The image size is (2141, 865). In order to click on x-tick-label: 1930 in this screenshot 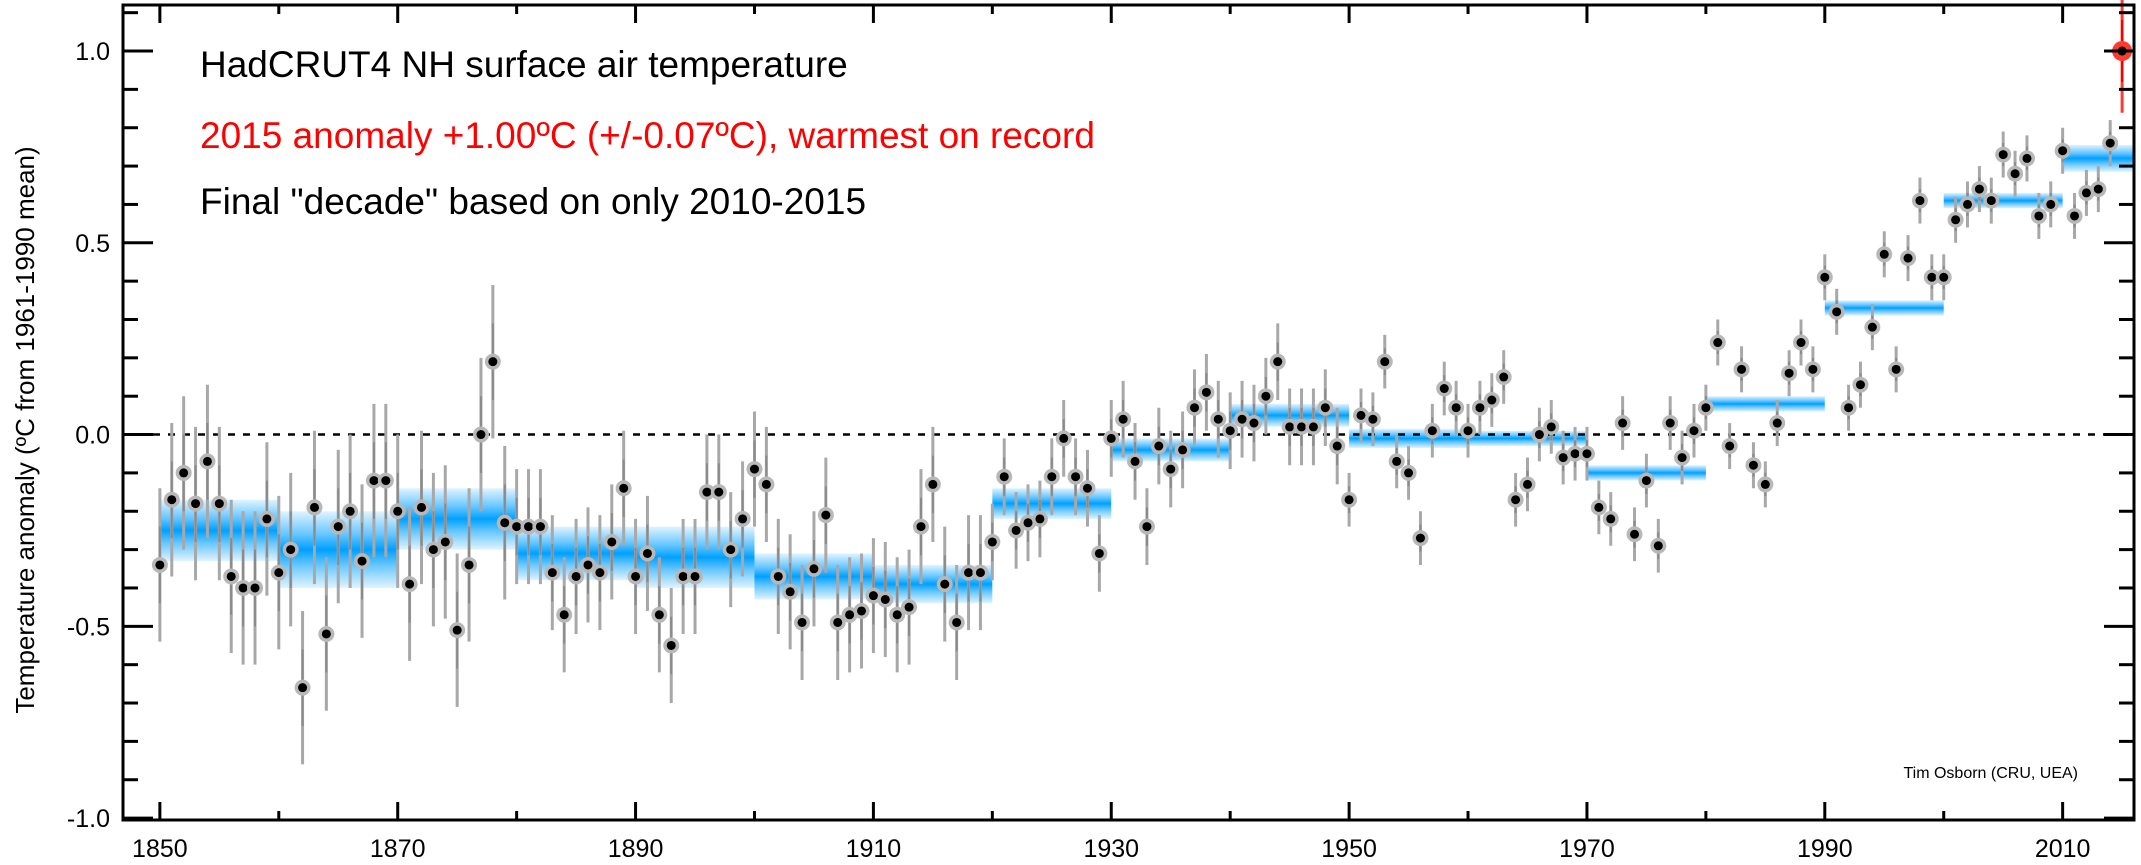, I will do `click(1111, 849)`.